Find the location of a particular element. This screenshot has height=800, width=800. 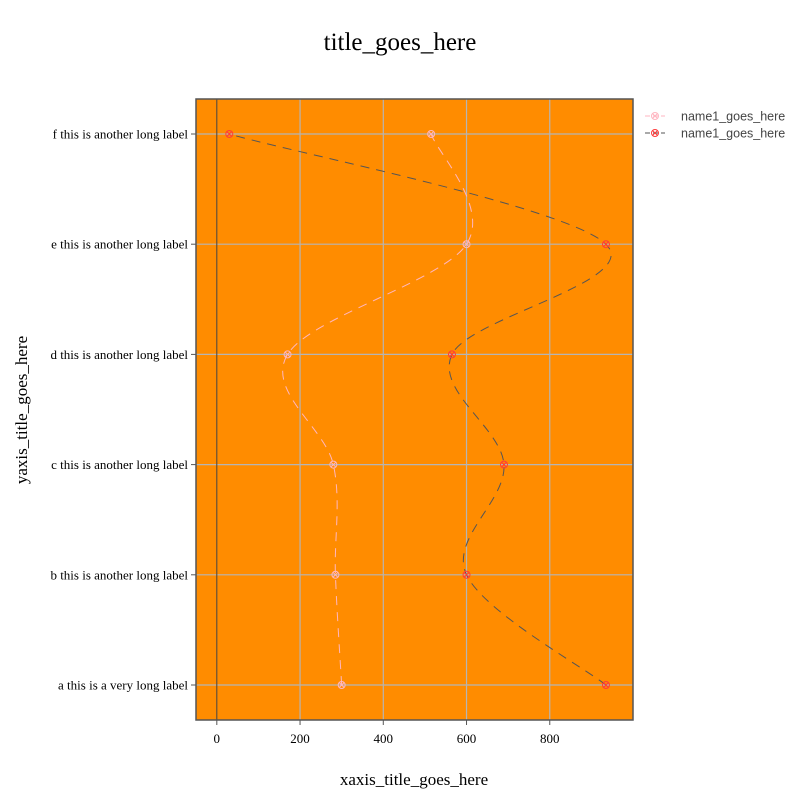

x-tick-label: 200 is located at coordinates (300, 738).